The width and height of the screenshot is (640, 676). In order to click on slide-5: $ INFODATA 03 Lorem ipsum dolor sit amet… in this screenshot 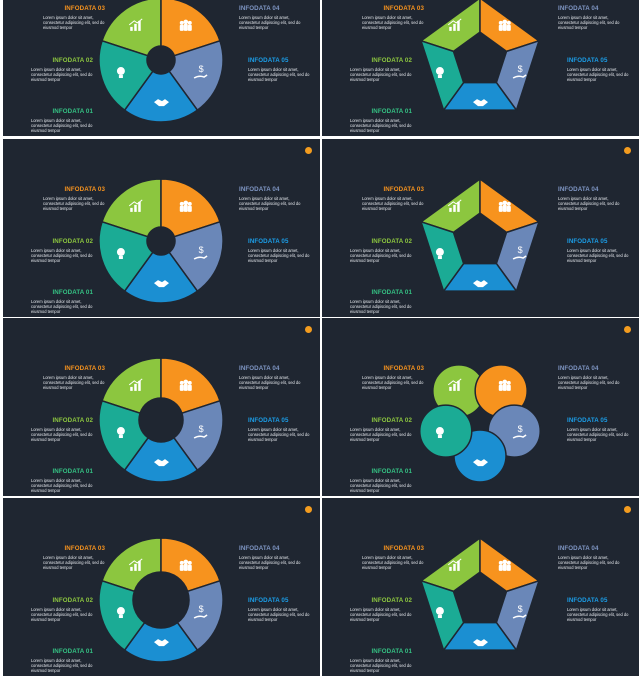, I will do `click(161, 407)`.